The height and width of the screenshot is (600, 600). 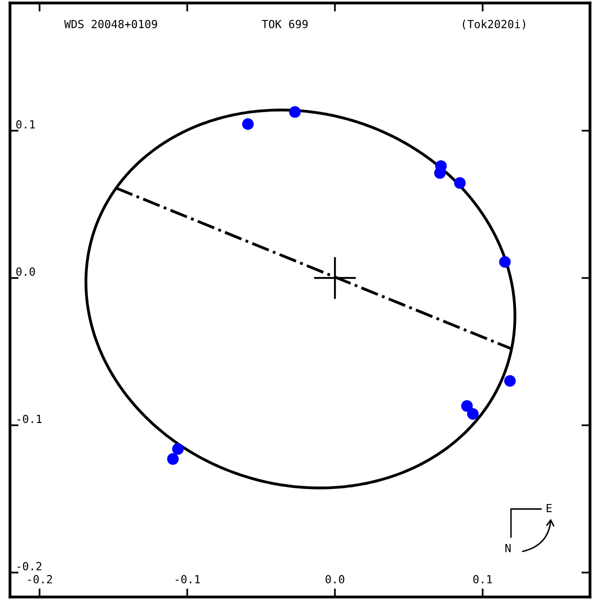 What do you see at coordinates (549, 508) in the screenshot?
I see `annotation: E` at bounding box center [549, 508].